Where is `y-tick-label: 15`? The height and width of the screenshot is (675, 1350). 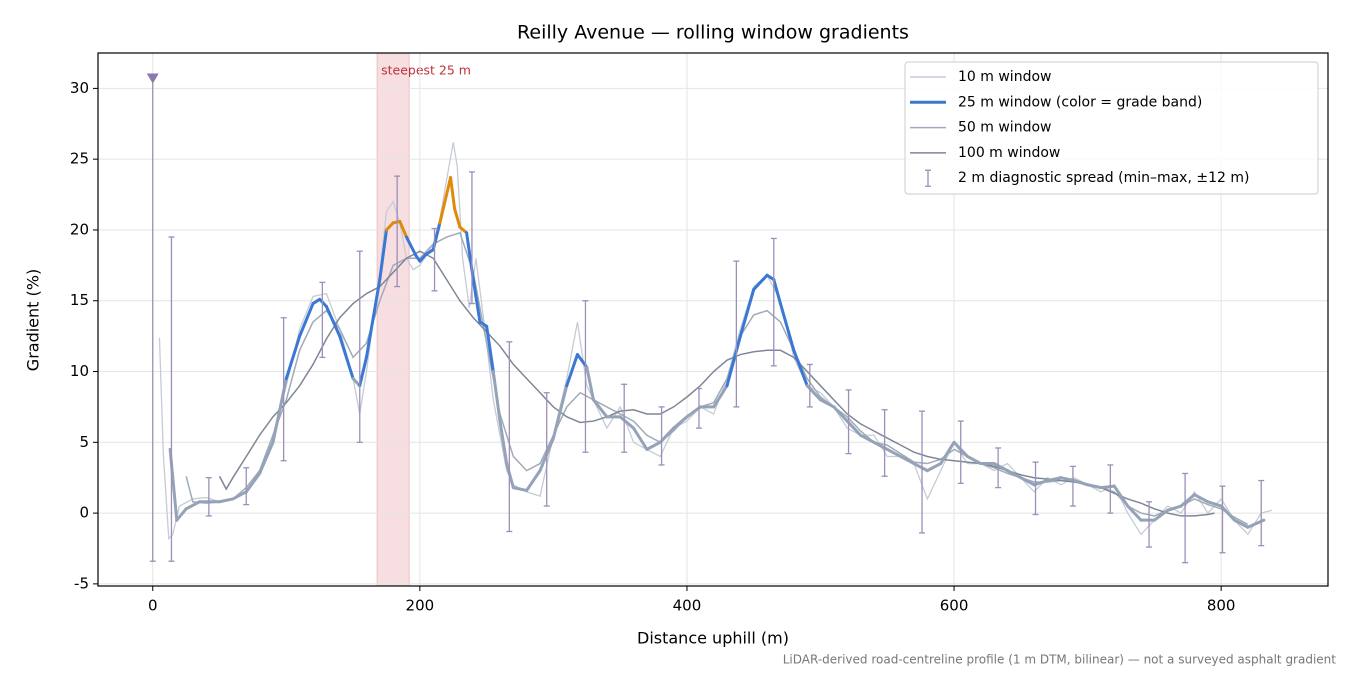 y-tick-label: 15 is located at coordinates (79, 300).